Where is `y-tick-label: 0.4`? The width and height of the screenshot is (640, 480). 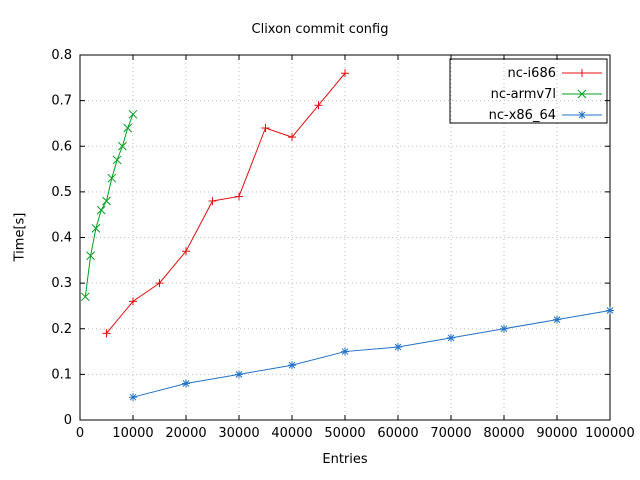
y-tick-label: 0.4 is located at coordinates (61, 238).